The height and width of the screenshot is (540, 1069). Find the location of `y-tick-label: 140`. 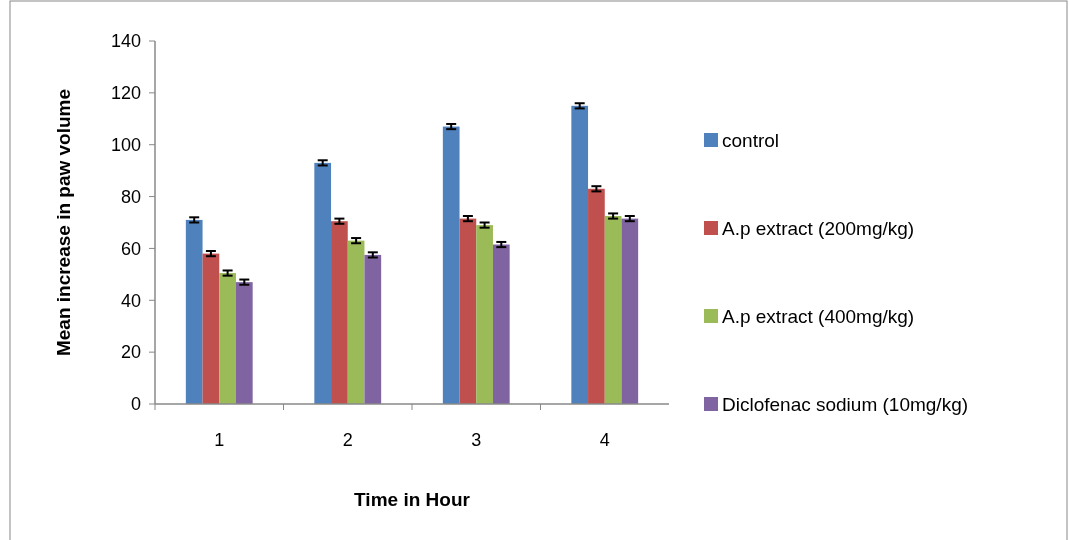

y-tick-label: 140 is located at coordinates (125, 41).